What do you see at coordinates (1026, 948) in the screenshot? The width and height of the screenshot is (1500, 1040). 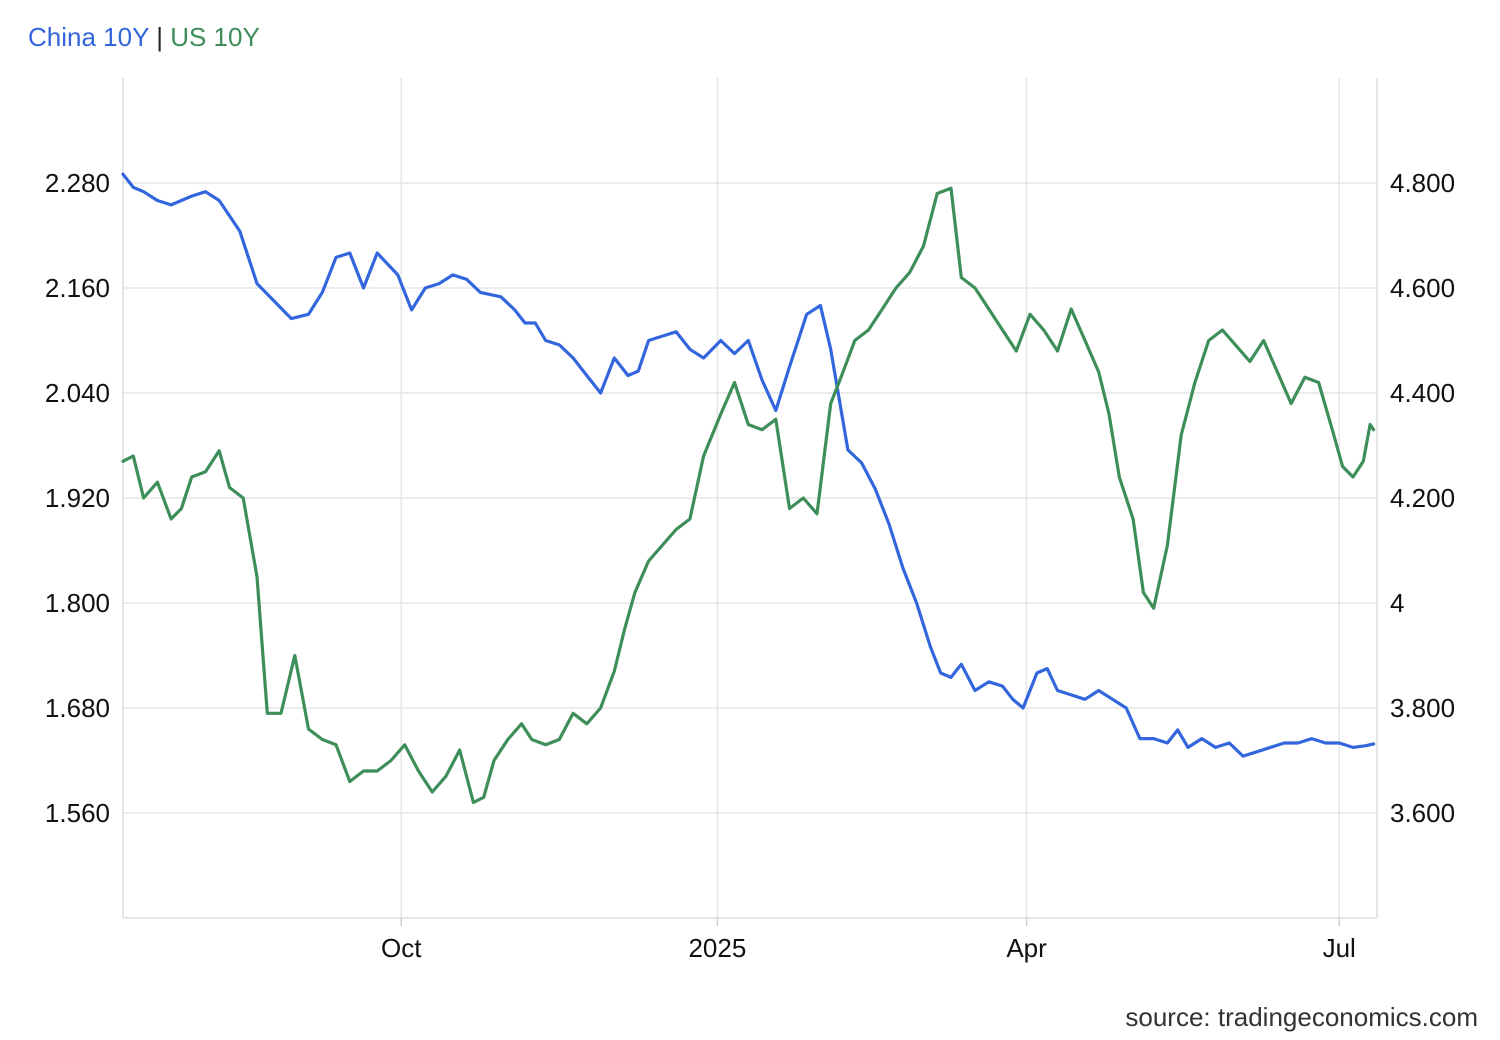 I see `x-tick-label: Apr` at bounding box center [1026, 948].